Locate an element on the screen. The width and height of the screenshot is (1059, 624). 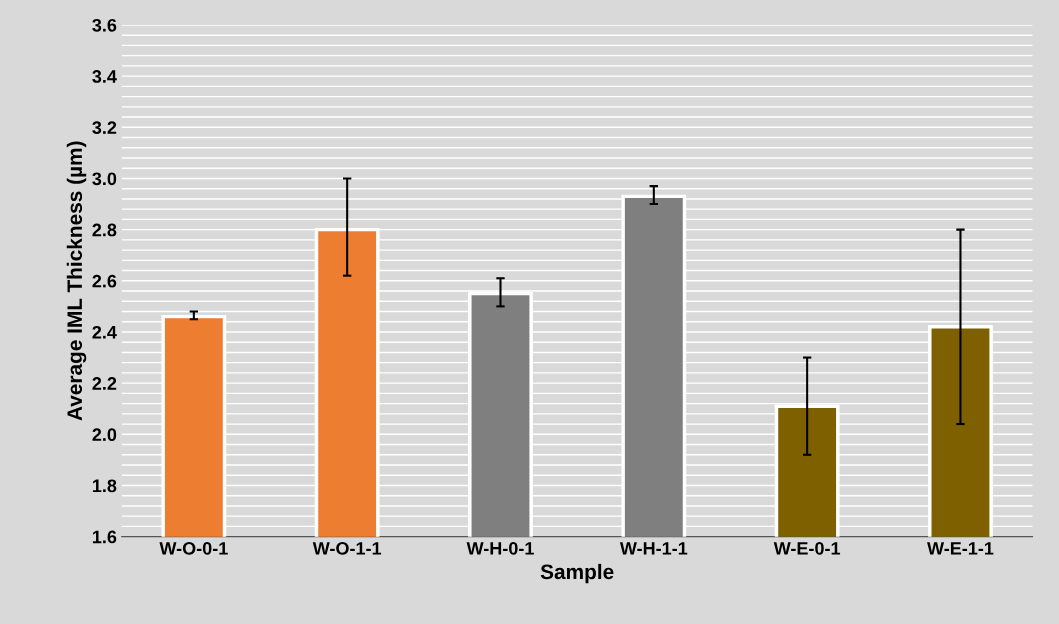
y-tick-label: 2.6 is located at coordinates (104, 281).